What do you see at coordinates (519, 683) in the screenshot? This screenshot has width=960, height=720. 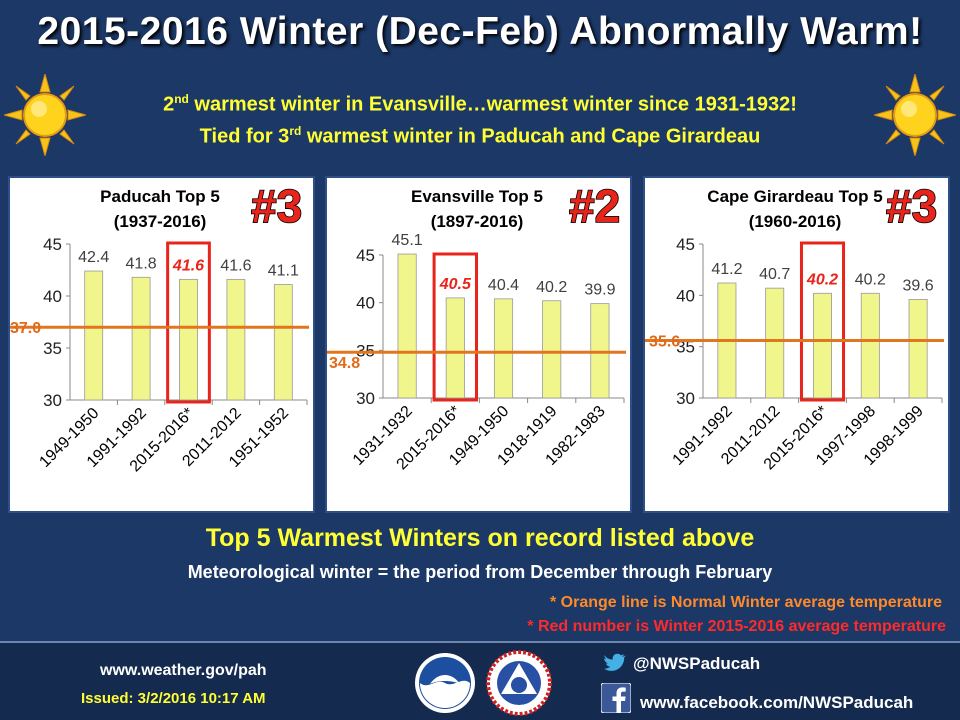 I see `nws-logo-icon` at bounding box center [519, 683].